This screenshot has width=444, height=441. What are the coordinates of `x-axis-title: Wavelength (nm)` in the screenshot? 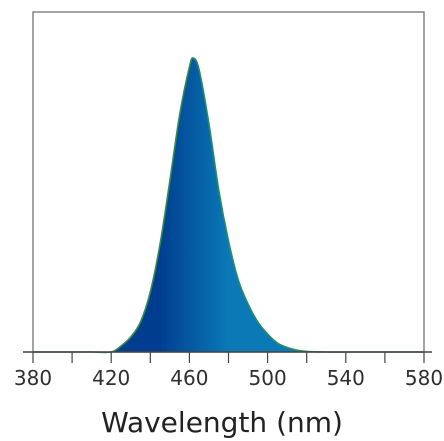 It's located at (222, 422).